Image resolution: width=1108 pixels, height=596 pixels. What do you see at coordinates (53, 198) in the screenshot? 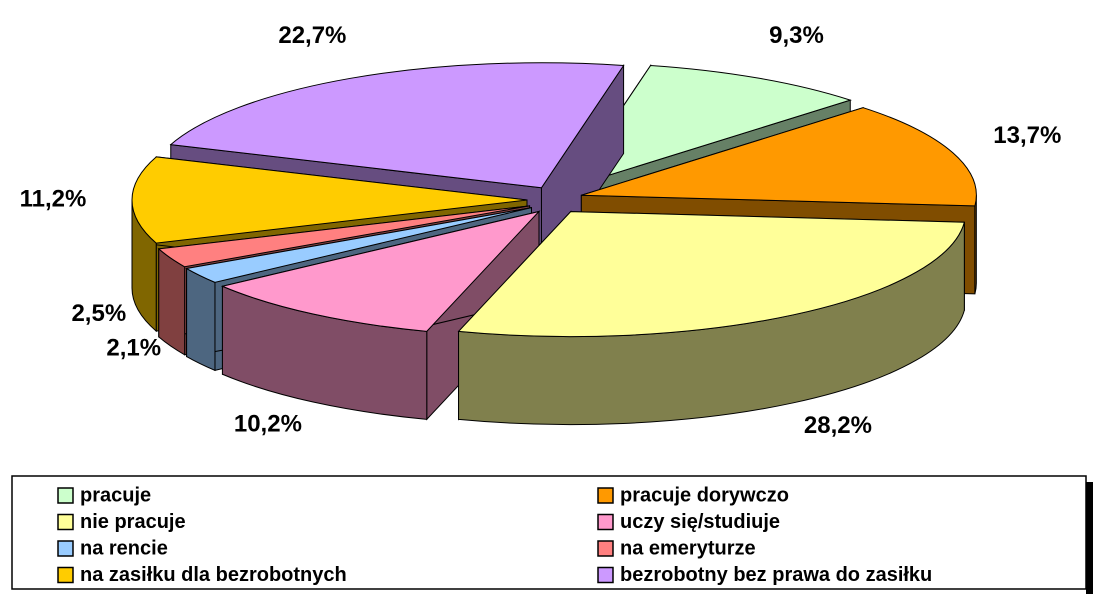
I see `data-label: 11,2%` at bounding box center [53, 198].